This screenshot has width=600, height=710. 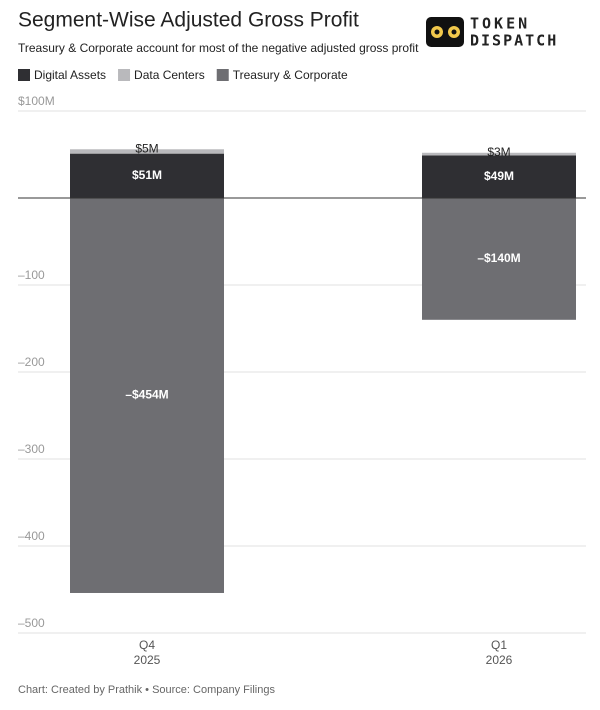 I want to click on value-label: $51M, so click(x=147, y=175).